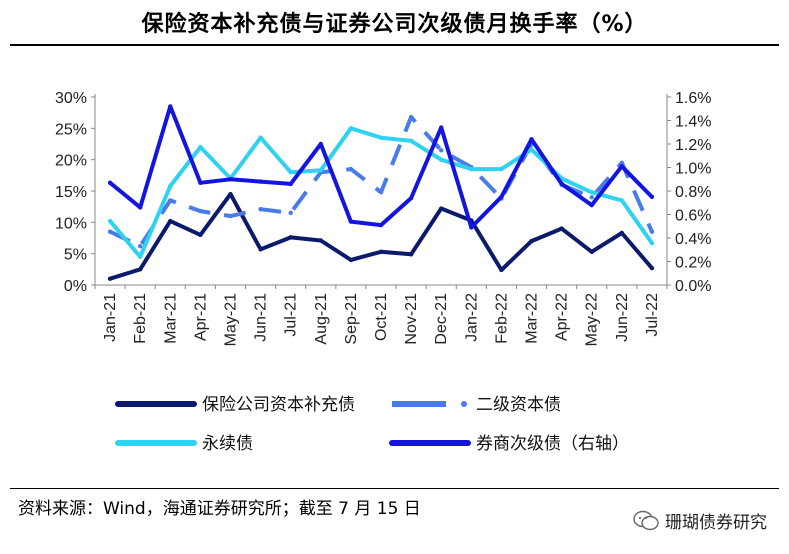 The width and height of the screenshot is (789, 554). I want to click on y-right-tick-label: 1.0%, so click(693, 169).